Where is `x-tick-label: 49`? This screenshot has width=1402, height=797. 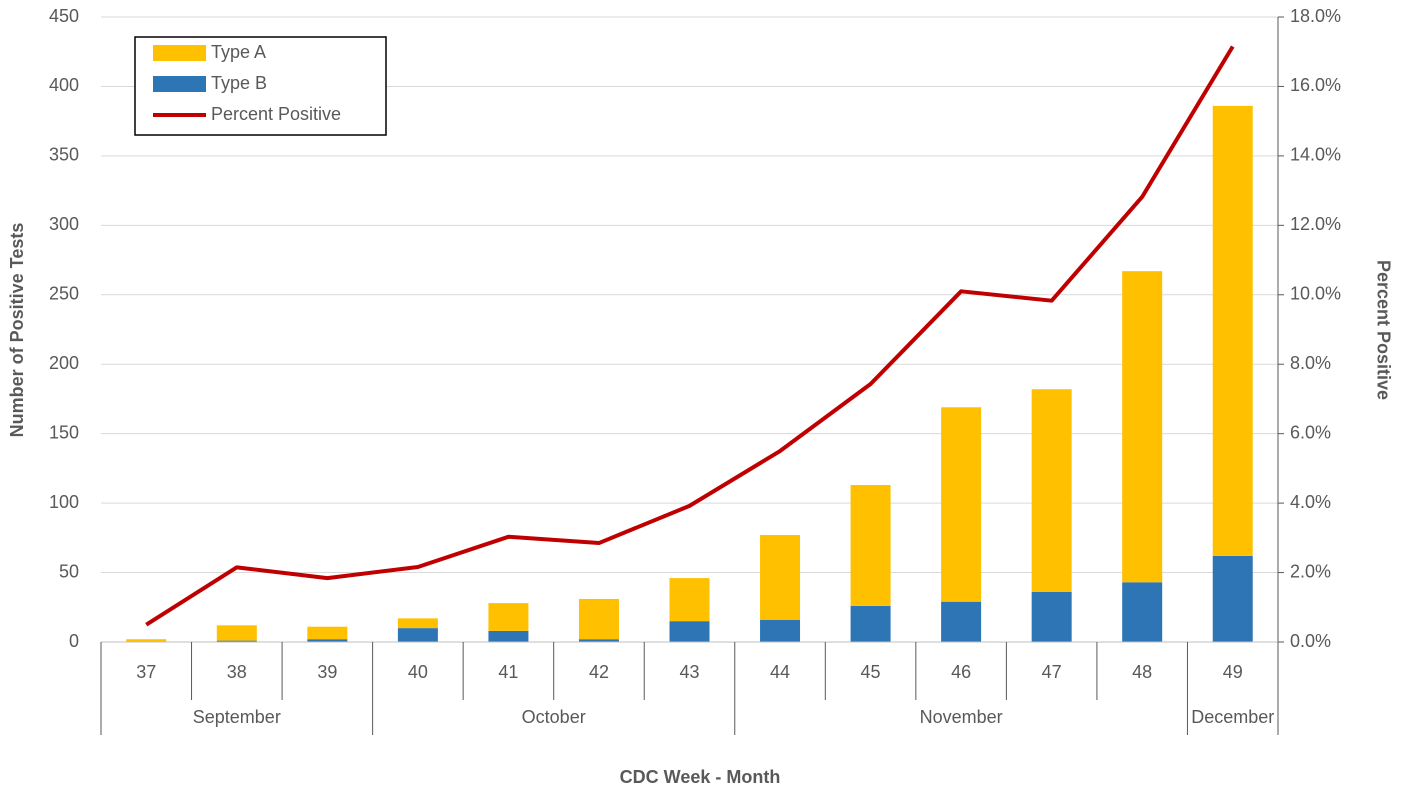
x-tick-label: 49 is located at coordinates (1233, 672).